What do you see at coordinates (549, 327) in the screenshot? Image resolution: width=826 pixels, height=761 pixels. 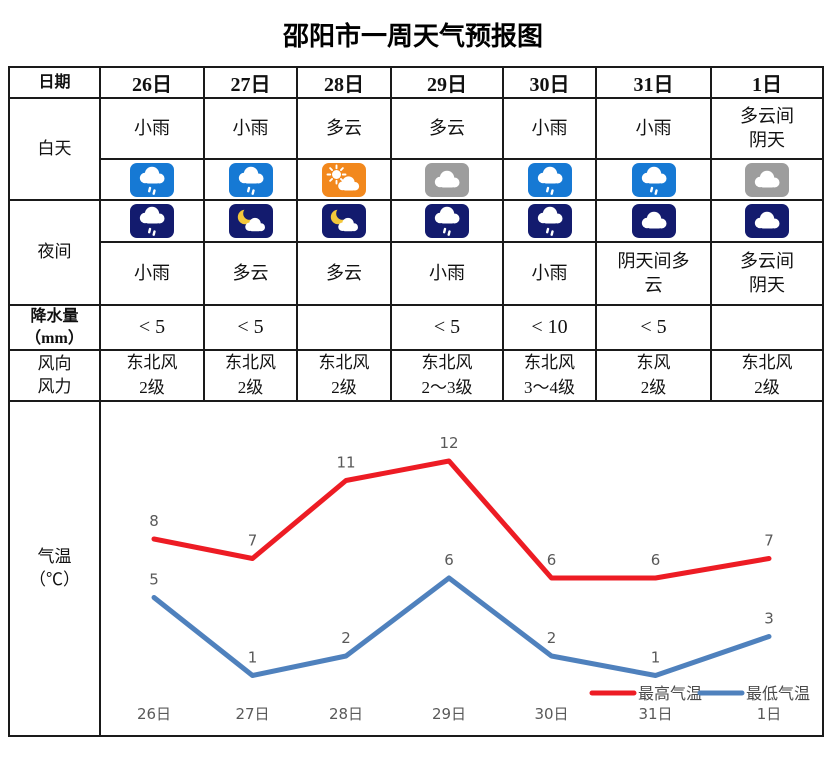 I see `precipitation-cell: < 10` at bounding box center [549, 327].